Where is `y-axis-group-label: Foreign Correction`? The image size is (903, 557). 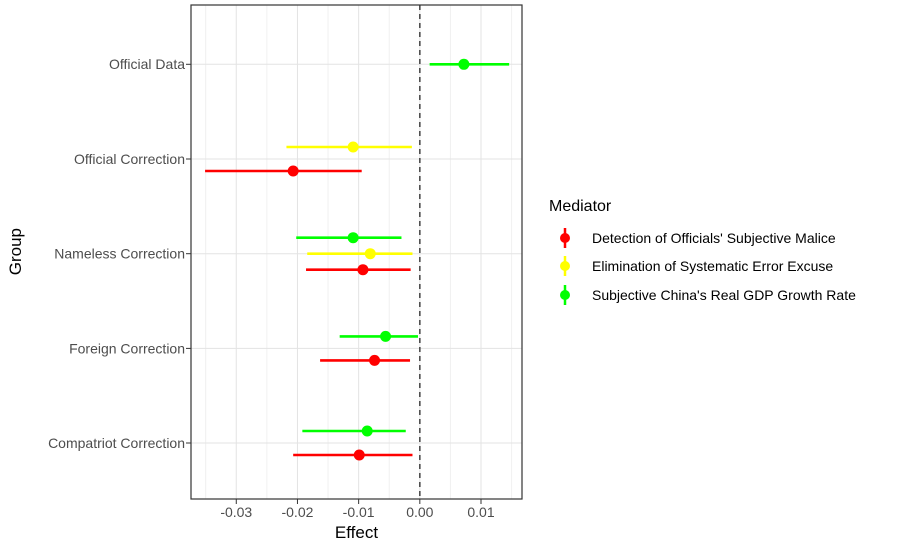 y-axis-group-label: Foreign Correction is located at coordinates (127, 348).